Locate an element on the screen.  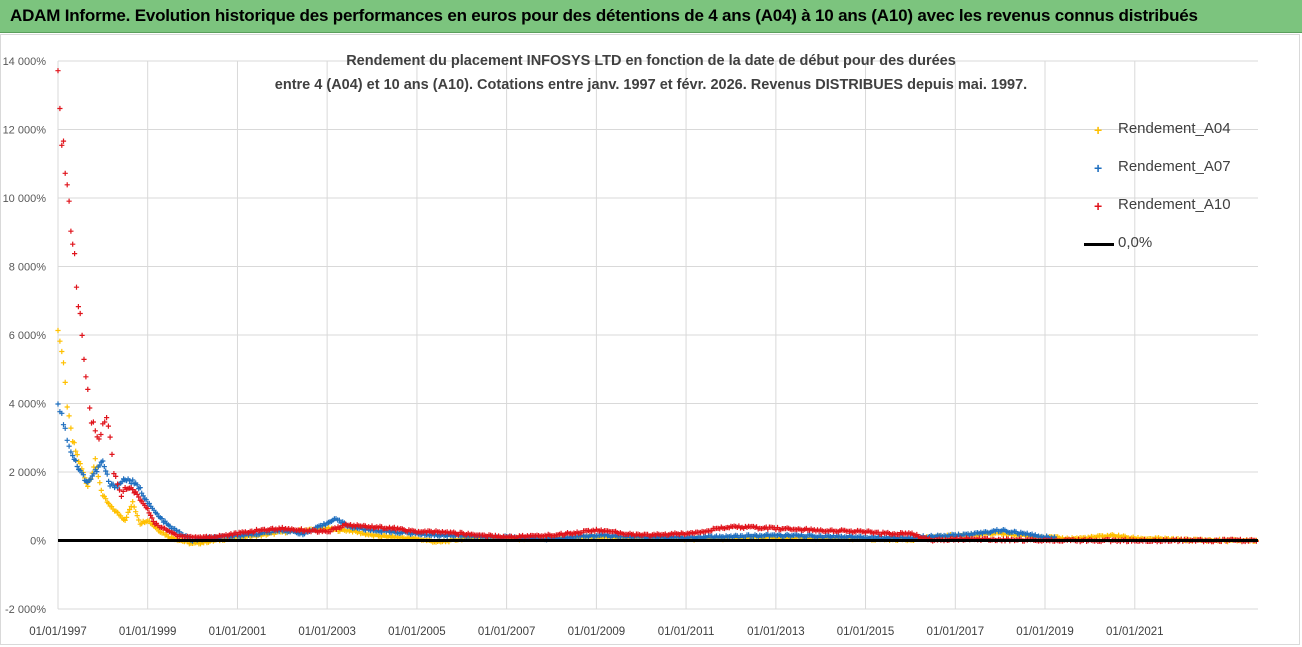
x-tick-label: 01/01/2009 is located at coordinates (597, 632).